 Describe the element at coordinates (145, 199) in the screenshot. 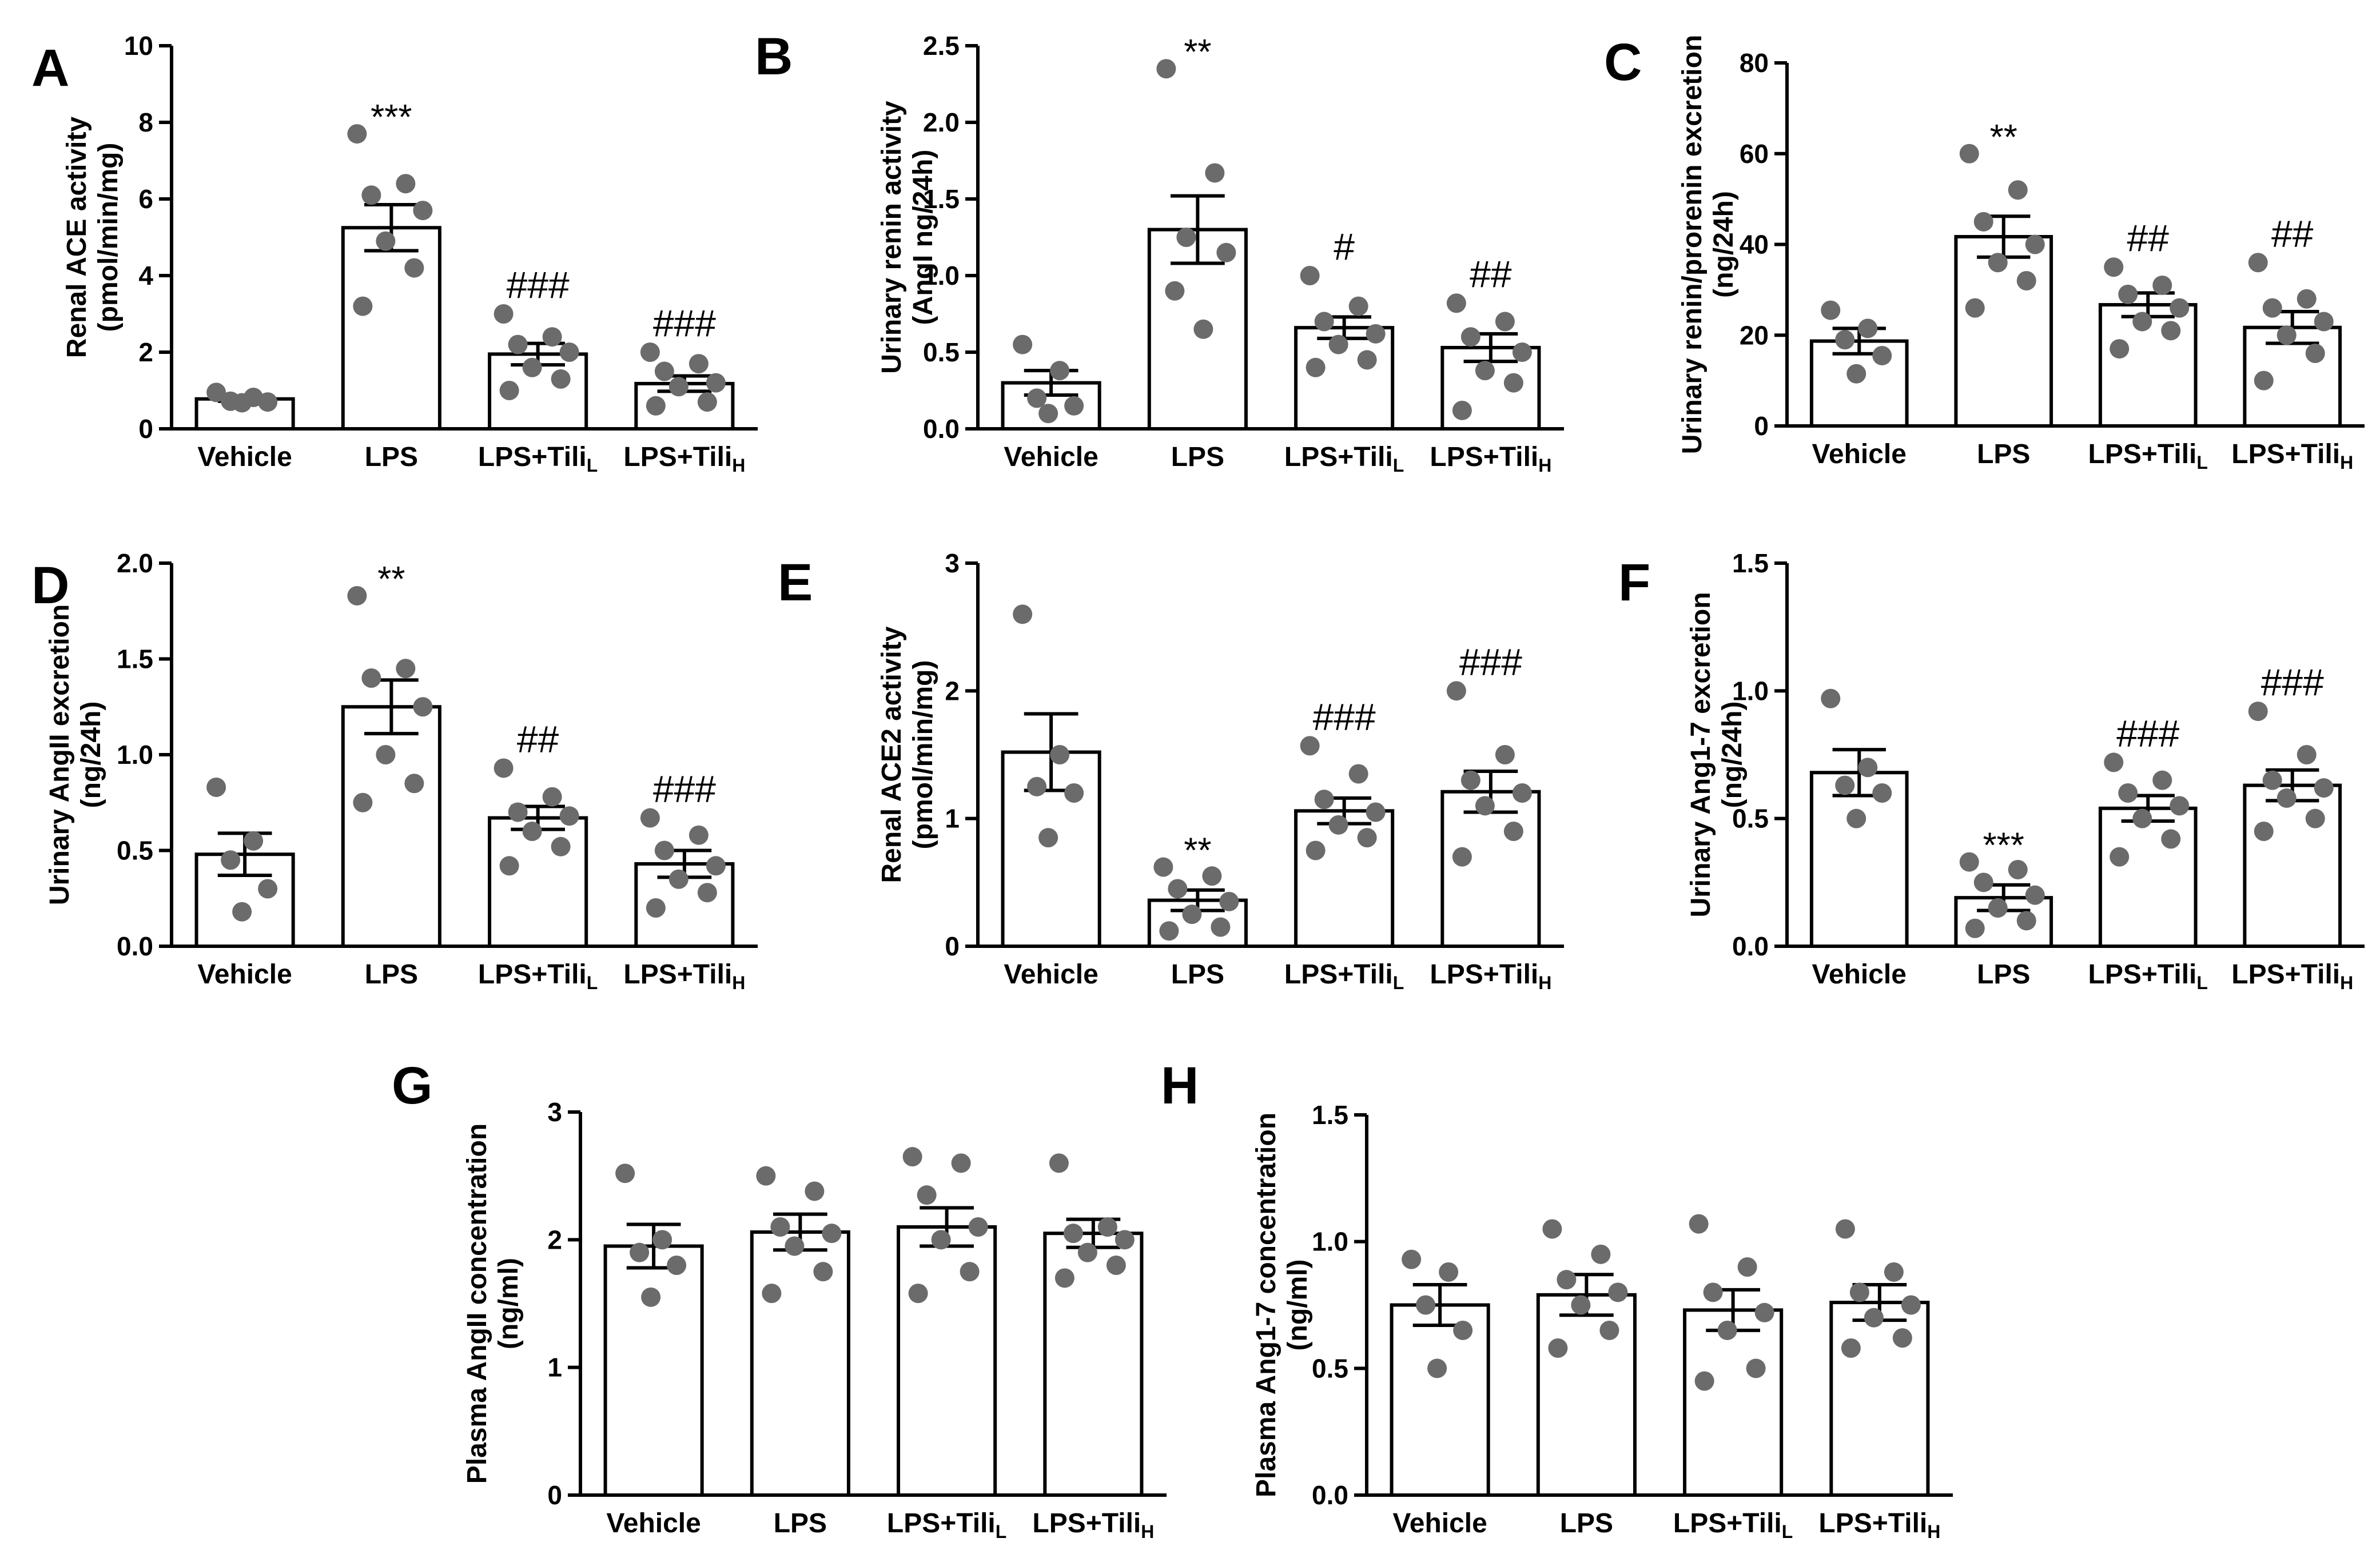

I see `y-tick-label: 6` at that location.